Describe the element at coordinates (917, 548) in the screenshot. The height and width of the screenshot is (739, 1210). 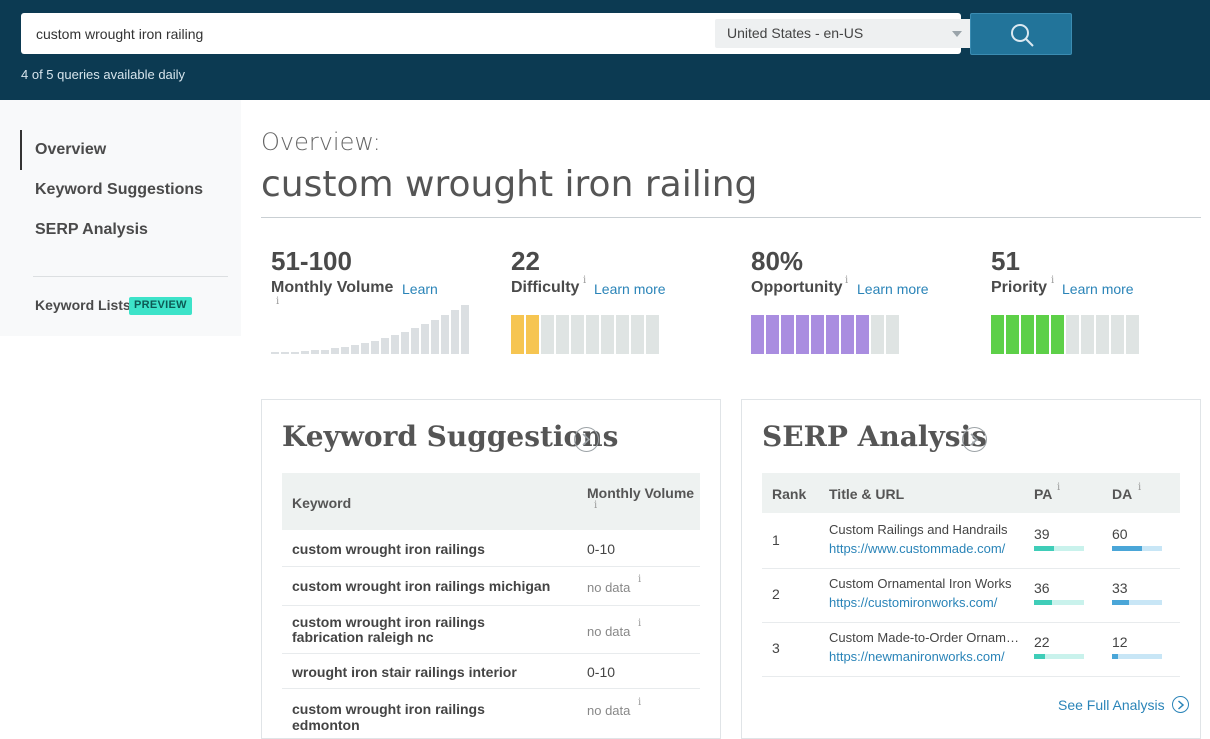
I see `result-url-link: https://www.custommade.com/` at that location.